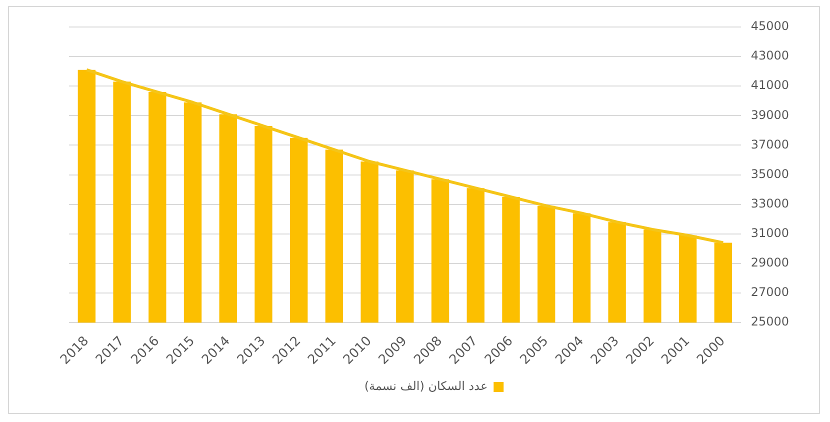 The image size is (830, 422). I want to click on y-tick-label: 25000, so click(770, 321).